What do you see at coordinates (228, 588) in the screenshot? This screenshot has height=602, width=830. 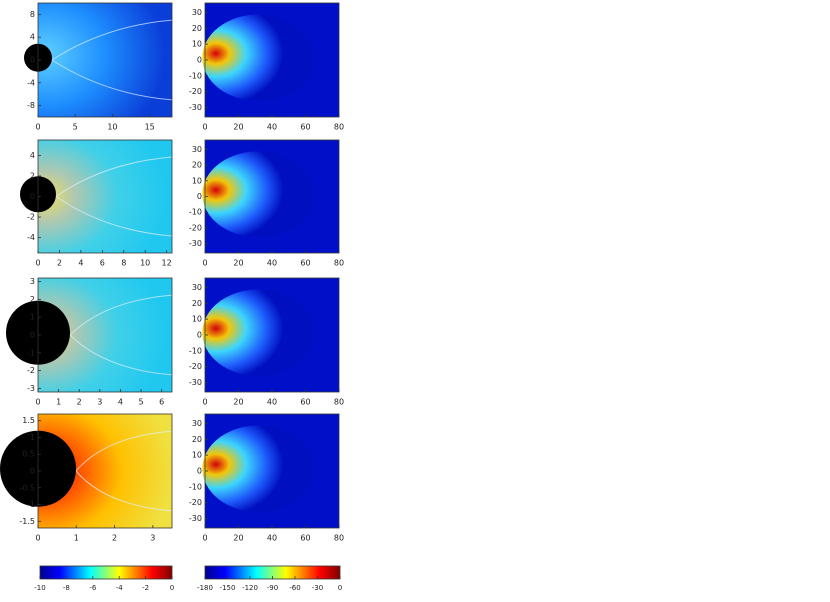 I see `colorbar-tick-label: -150` at bounding box center [228, 588].